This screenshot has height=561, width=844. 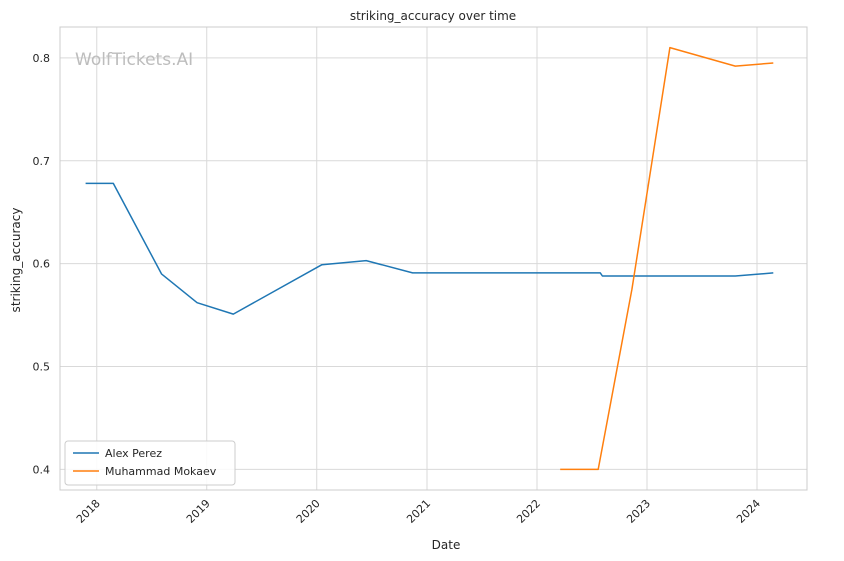 I want to click on y-tick-label: 0.6, so click(x=42, y=264).